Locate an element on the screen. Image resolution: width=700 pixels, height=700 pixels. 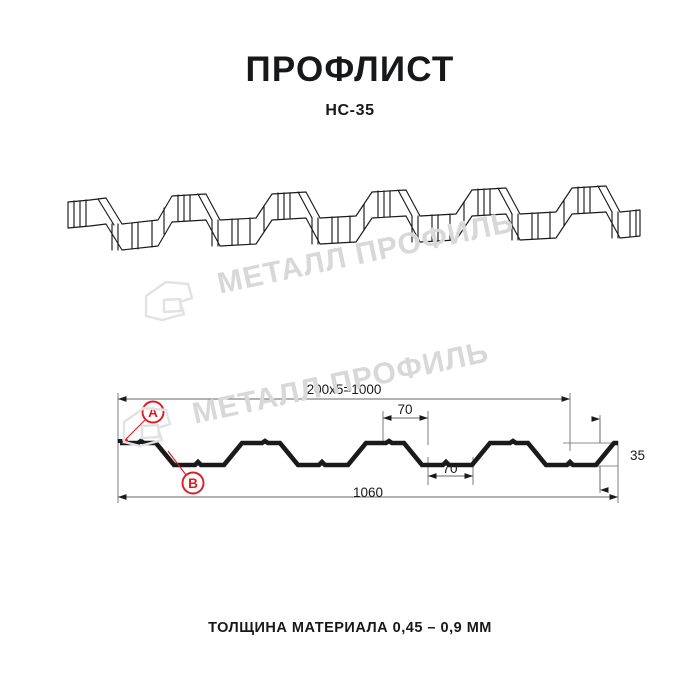
dimension-profile-height: 35 is located at coordinates (637, 455).